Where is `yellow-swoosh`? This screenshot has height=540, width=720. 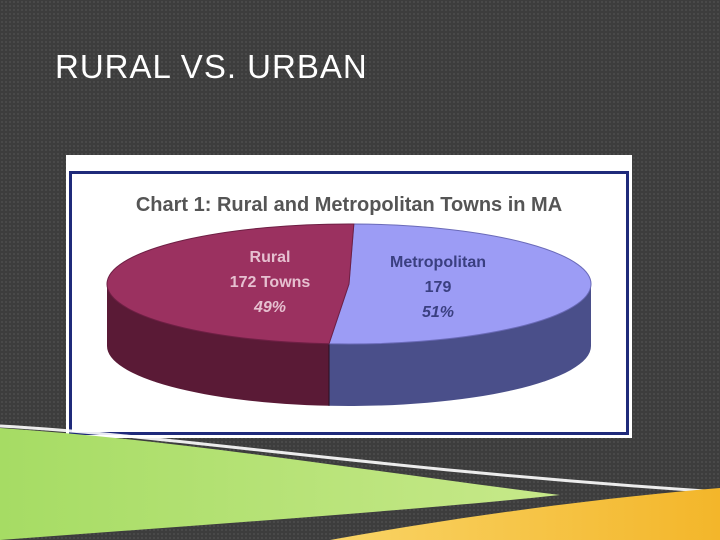
yellow-swoosh is located at coordinates (525, 514).